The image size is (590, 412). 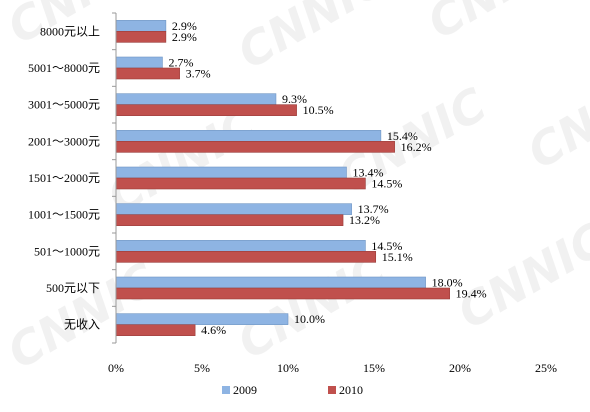 What do you see at coordinates (416, 147) in the screenshot?
I see `data-label: 16.2%` at bounding box center [416, 147].